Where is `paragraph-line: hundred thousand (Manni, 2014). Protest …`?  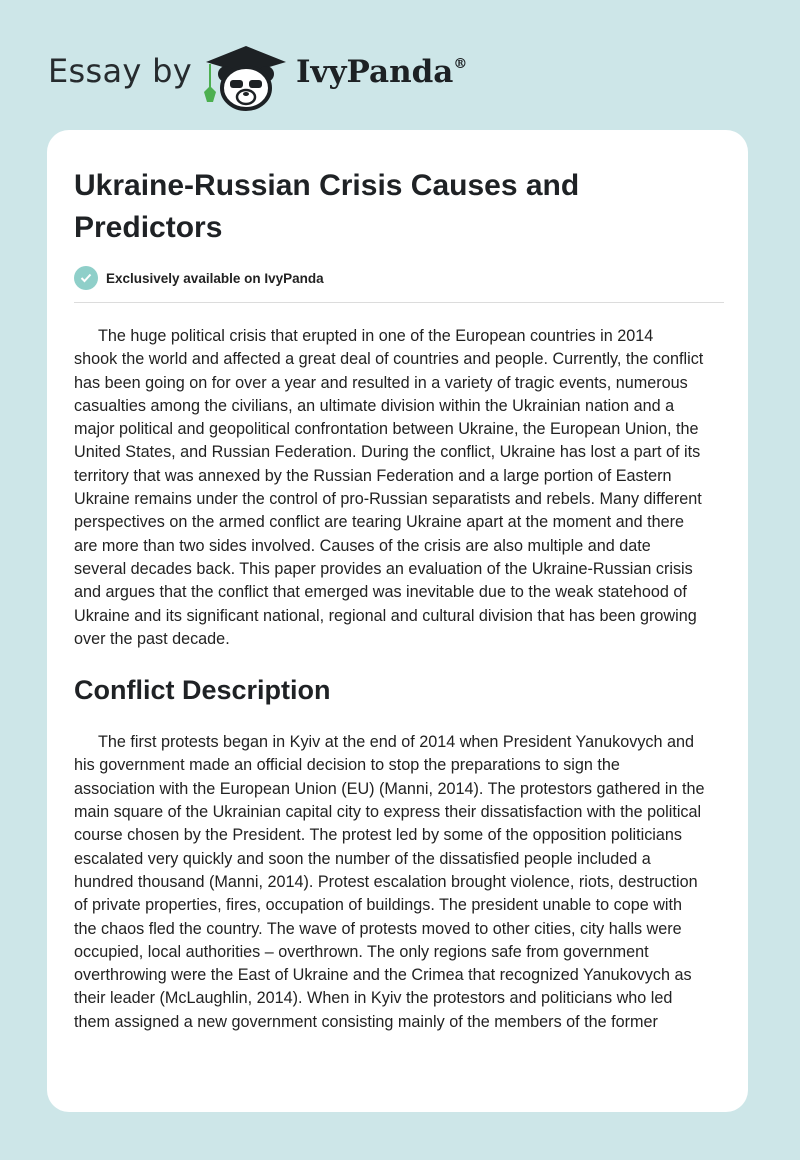 paragraph-line: hundred thousand (Manni, 2014). Protest … is located at coordinates (386, 881).